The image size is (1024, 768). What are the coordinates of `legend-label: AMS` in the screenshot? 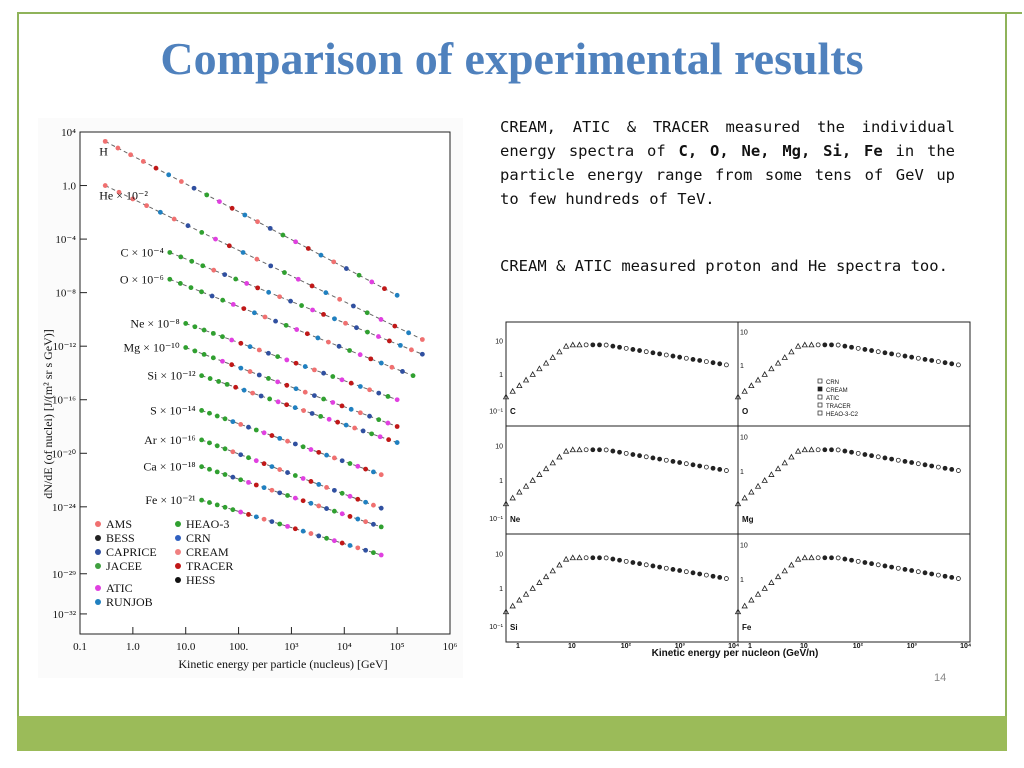 It's located at (119, 524).